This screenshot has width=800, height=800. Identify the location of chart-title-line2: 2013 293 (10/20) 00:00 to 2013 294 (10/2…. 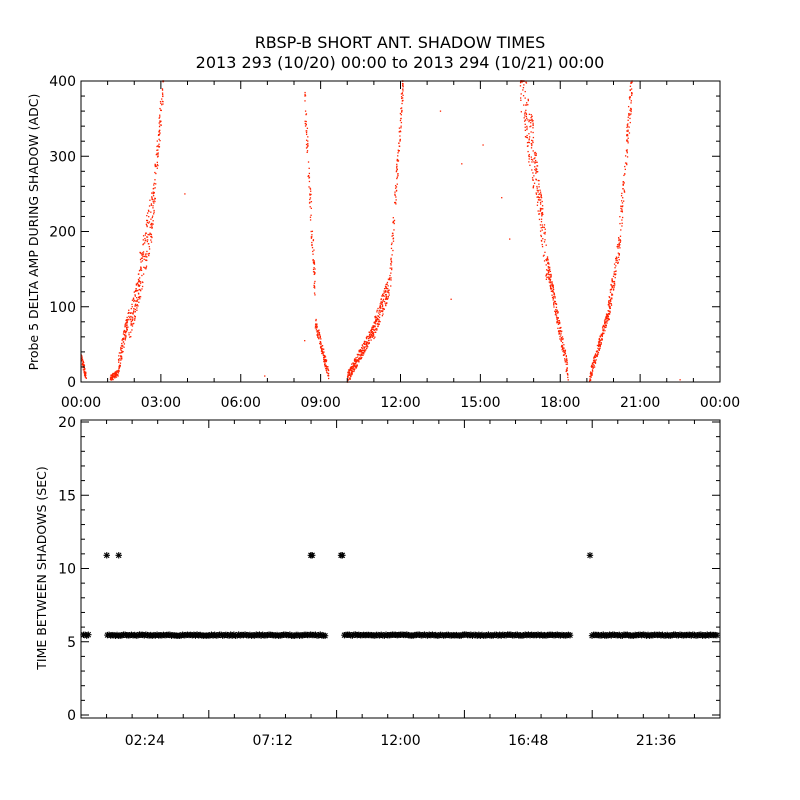
(400, 62).